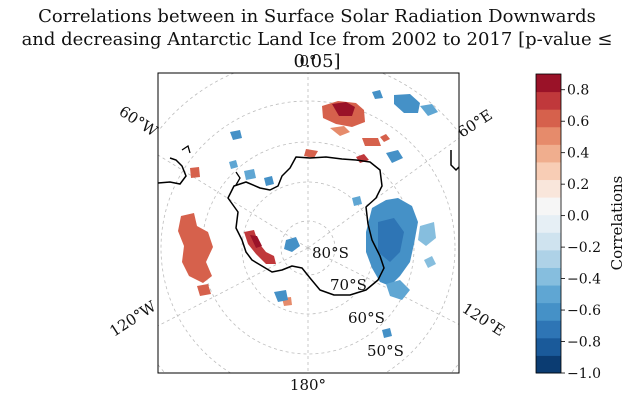 The width and height of the screenshot is (634, 403). Describe the element at coordinates (474, 124) in the screenshot. I see `meridian-label-60e: 60°E` at that location.